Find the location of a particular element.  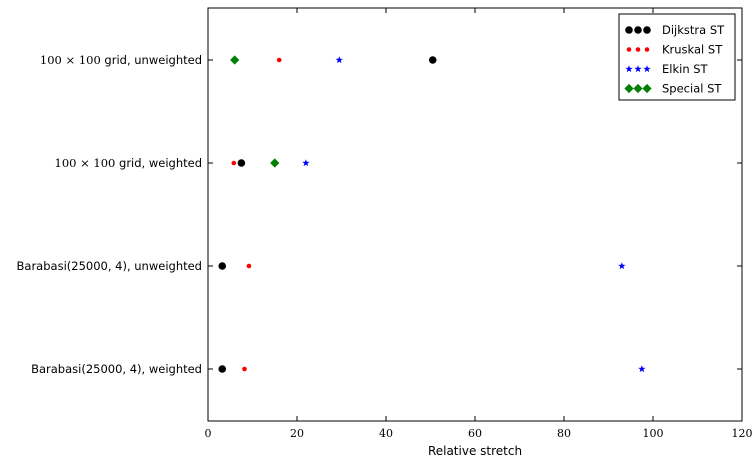

x-tick-label: 20 is located at coordinates (297, 433).